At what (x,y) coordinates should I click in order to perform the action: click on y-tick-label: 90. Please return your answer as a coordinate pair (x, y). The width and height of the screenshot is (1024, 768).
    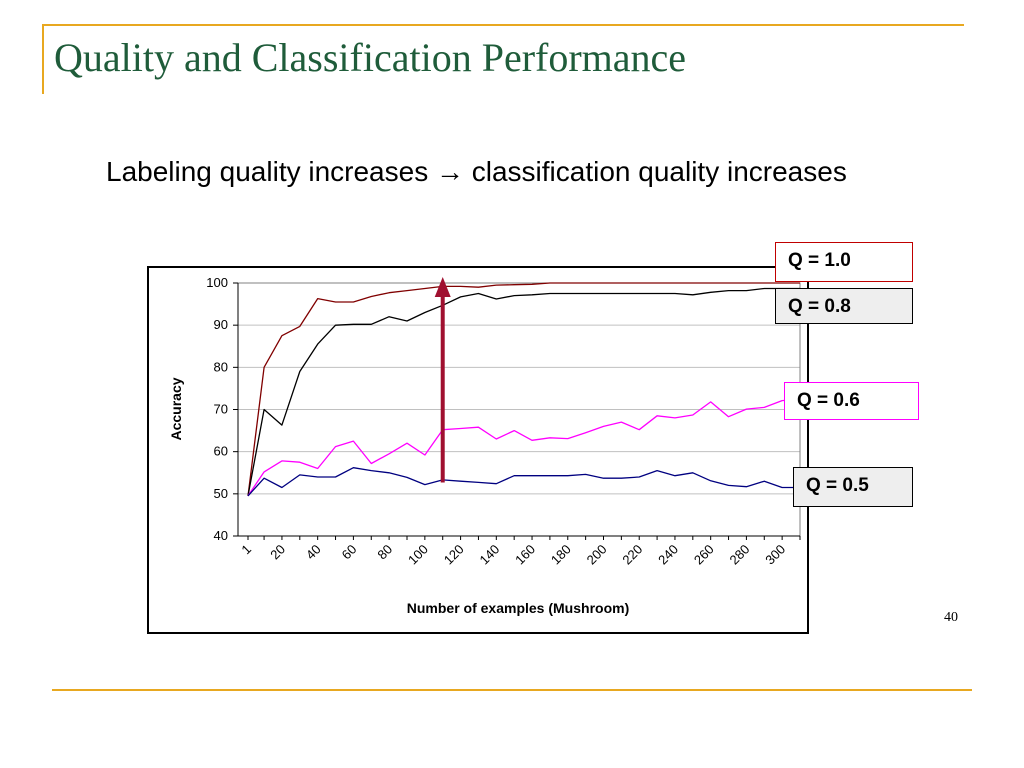
    Looking at the image, I should click on (221, 324).